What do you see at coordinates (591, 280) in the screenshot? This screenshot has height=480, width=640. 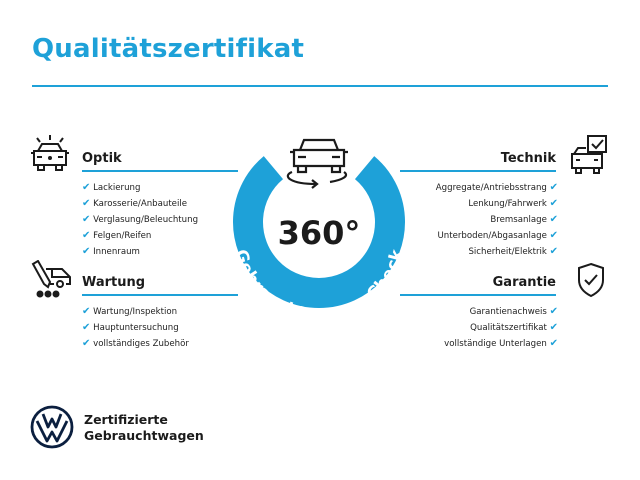 I see `shield-check-icon` at bounding box center [591, 280].